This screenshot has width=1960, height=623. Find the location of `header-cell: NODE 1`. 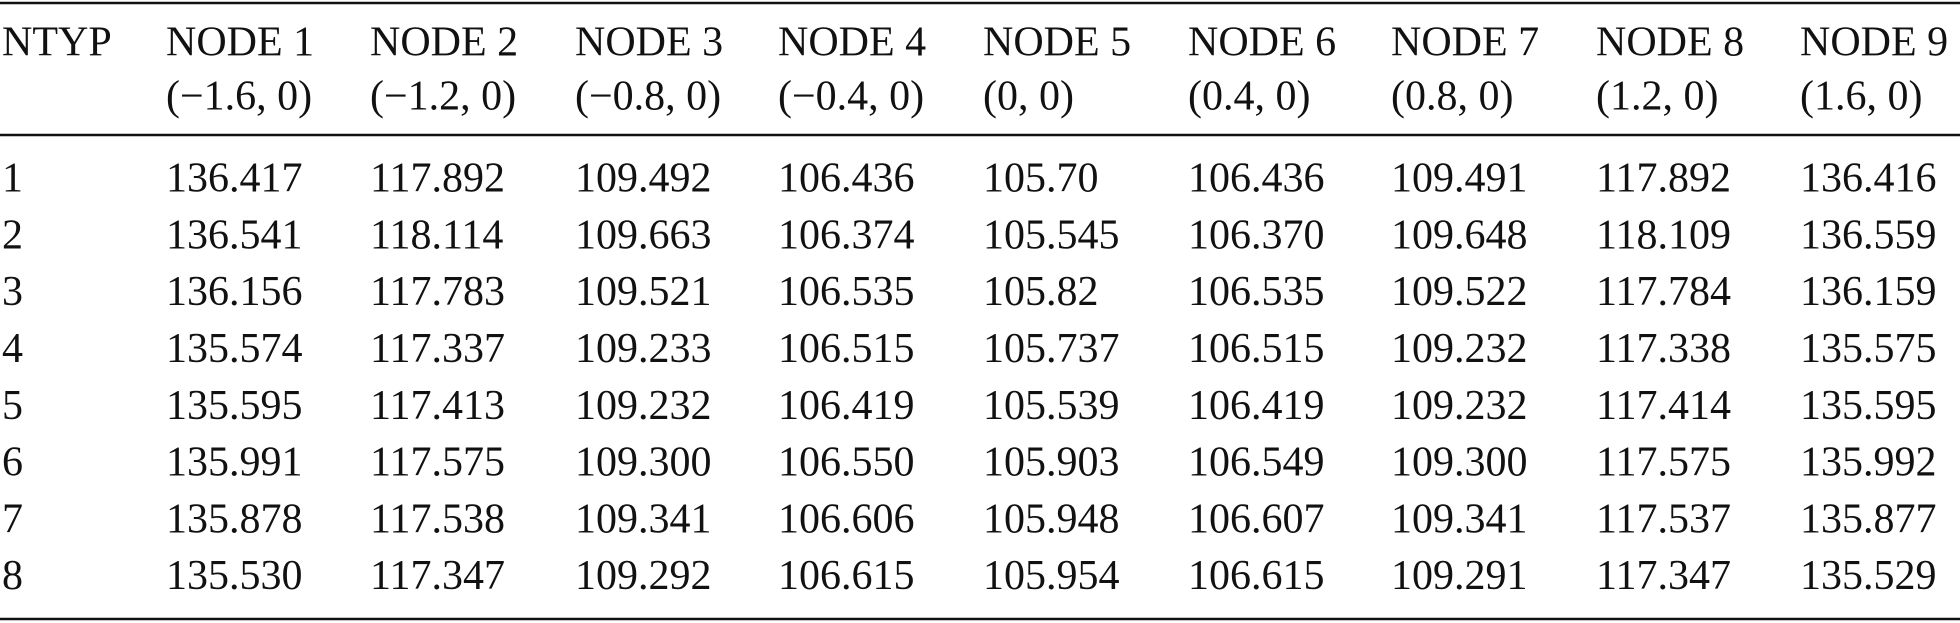

header-cell: NODE 1 is located at coordinates (240, 43).